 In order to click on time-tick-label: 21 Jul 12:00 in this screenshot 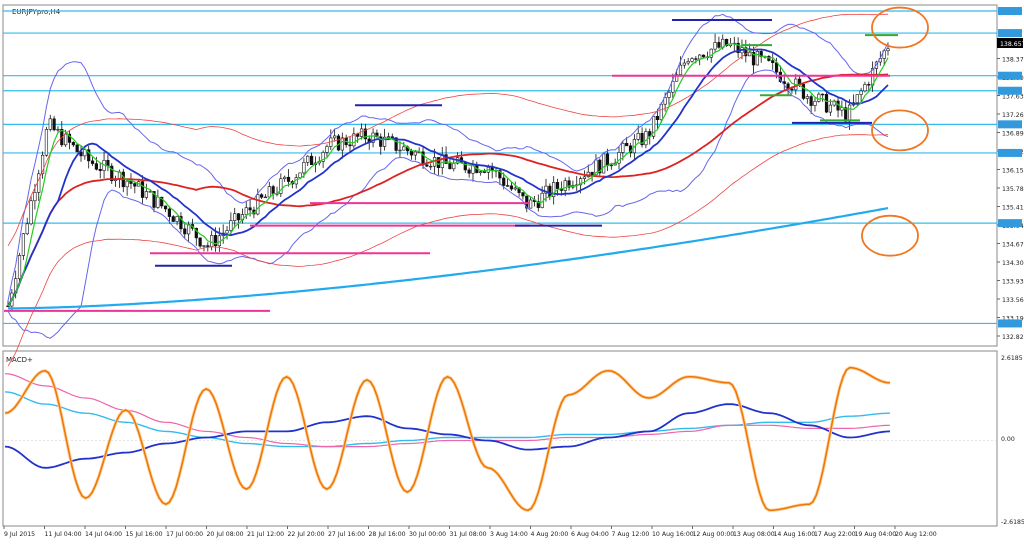, I will do `click(265, 534)`.